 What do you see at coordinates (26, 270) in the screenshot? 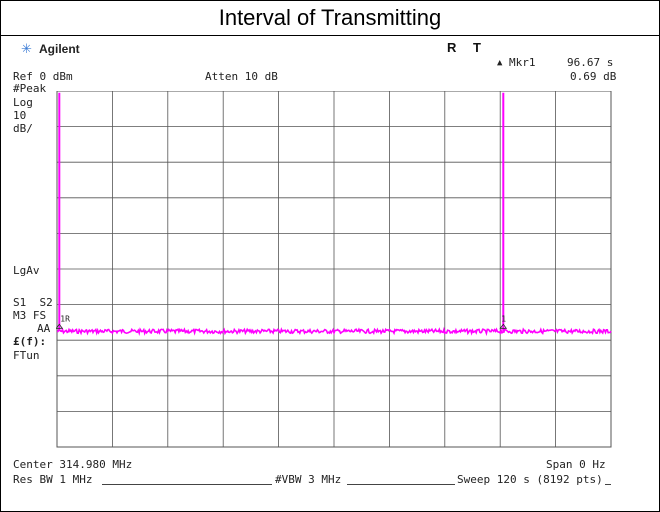
I see `avg-label: LgAv` at bounding box center [26, 270].